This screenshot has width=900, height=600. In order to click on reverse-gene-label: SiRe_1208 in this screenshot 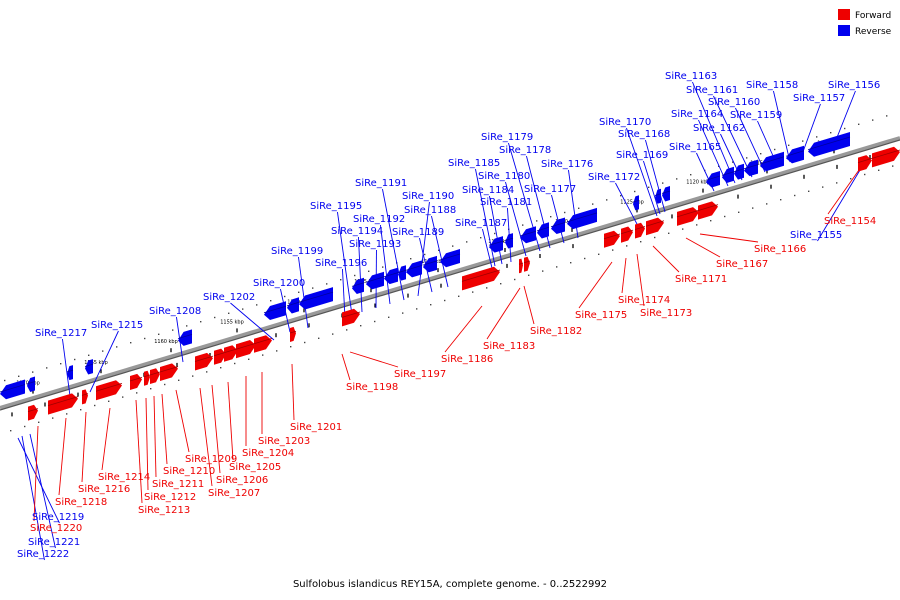, I will do `click(175, 311)`.